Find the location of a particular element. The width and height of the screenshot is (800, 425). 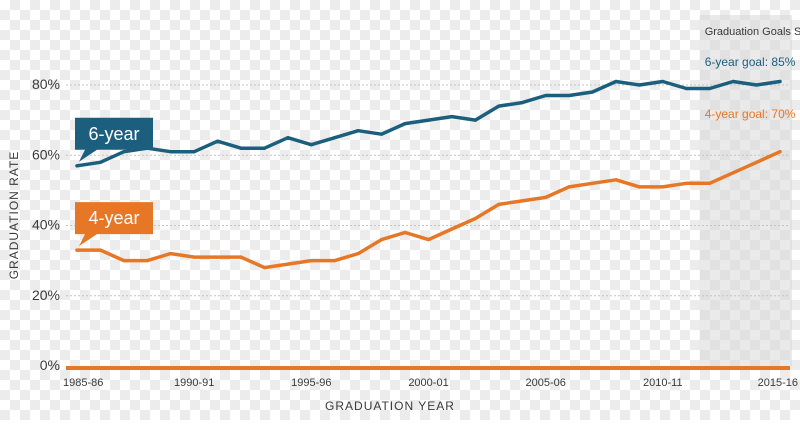

six-year-goal-label: 6-year goal: 85% is located at coordinates (750, 62).